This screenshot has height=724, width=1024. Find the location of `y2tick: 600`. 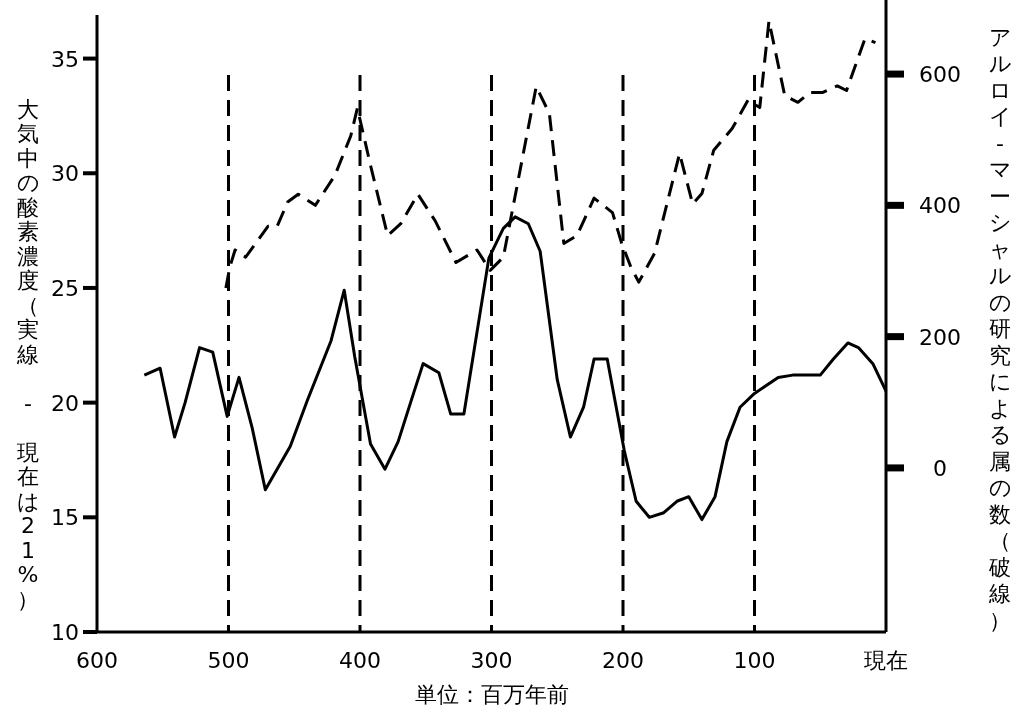

y2tick: 600 is located at coordinates (940, 75).